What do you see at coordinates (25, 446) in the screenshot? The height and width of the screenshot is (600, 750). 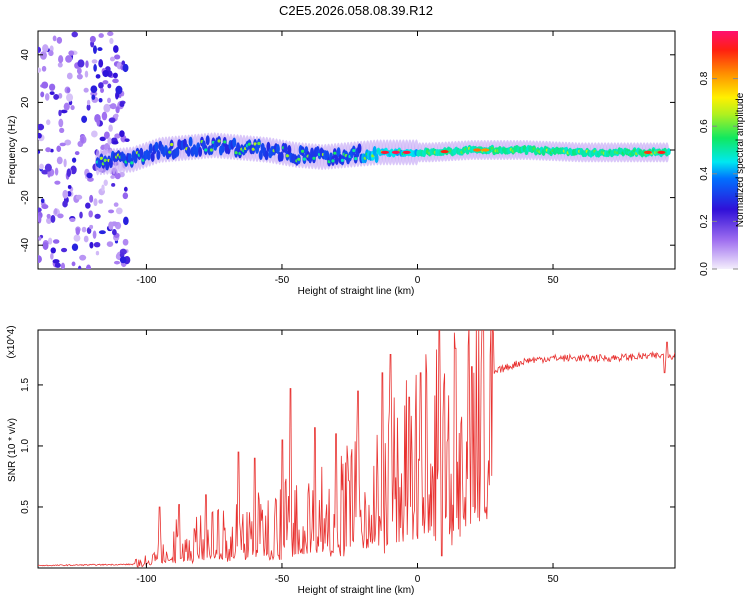 I see `y-tick-label: 1.0` at bounding box center [25, 446].